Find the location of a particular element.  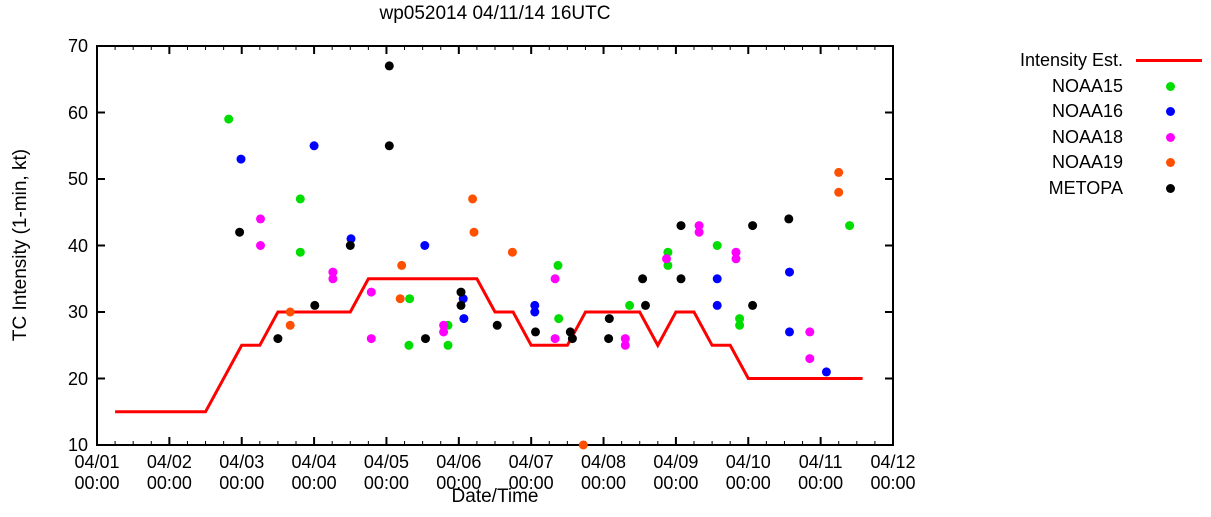

legend-item-noaa15: NOAA15 is located at coordinates (1093, 87).